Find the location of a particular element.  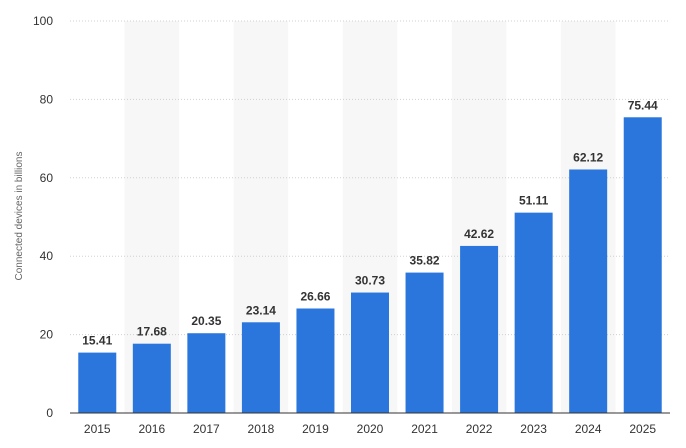

data-label: 30.73 is located at coordinates (370, 281).